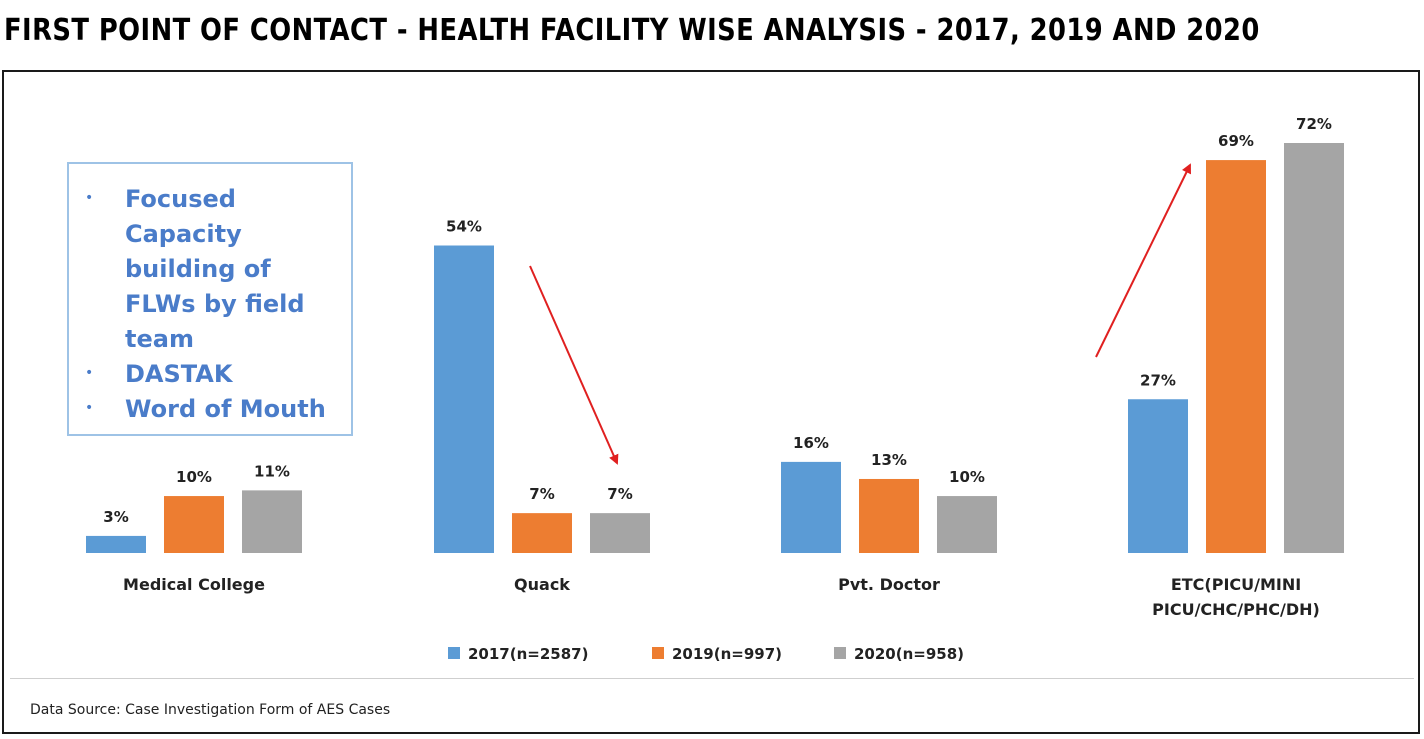 This screenshot has width=1424, height=739. I want to click on legend-label: 2019(n=997), so click(727, 654).